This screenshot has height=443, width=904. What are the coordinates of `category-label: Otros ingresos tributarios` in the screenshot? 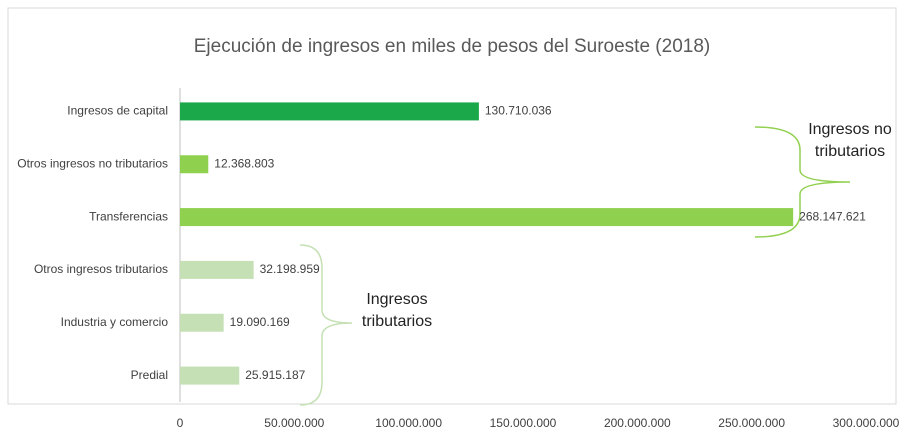 It's located at (101, 269).